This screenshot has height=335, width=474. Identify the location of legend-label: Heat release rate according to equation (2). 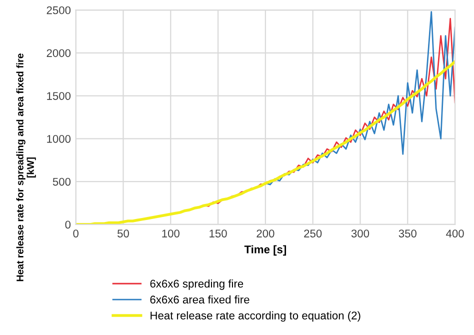
(255, 316).